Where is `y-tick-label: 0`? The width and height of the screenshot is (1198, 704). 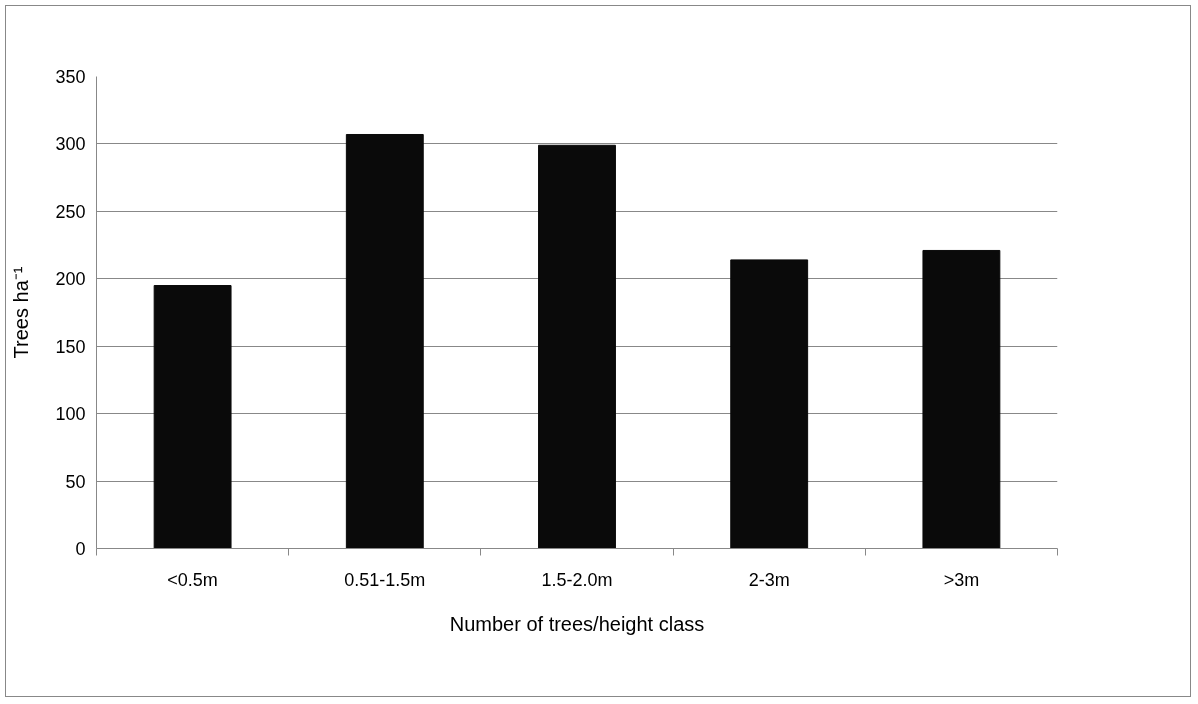 y-tick-label: 0 is located at coordinates (80, 549).